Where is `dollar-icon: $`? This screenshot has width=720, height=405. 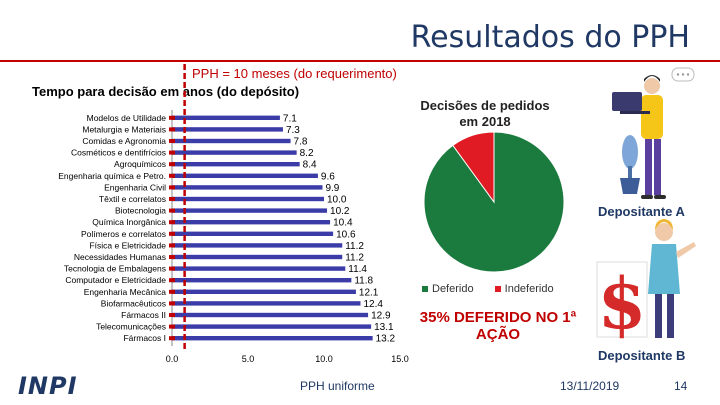
dollar-icon: $ is located at coordinates (622, 303).